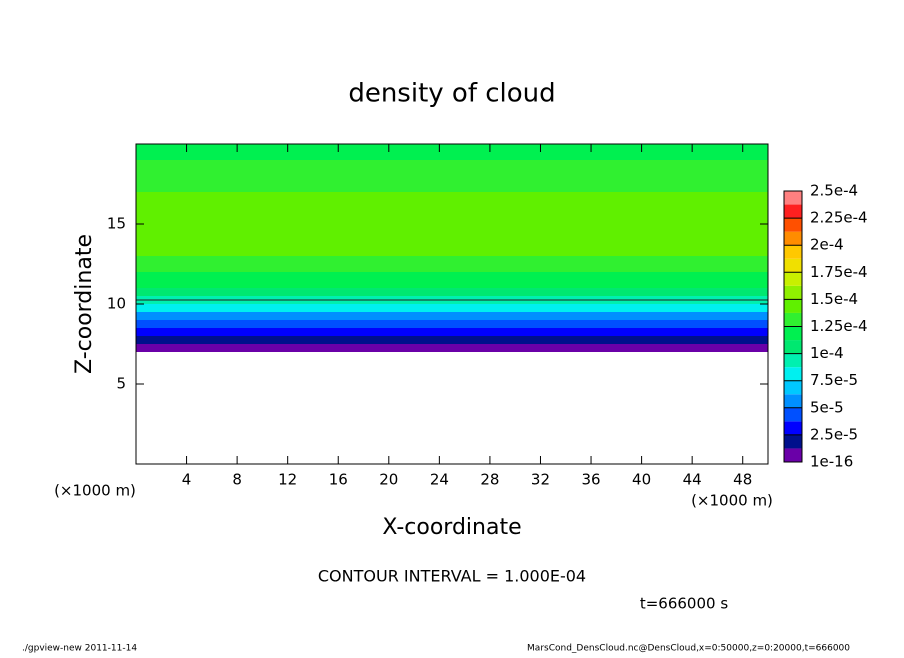 This screenshot has width=904, height=658. What do you see at coordinates (590, 480) in the screenshot?
I see `x-tick-label: 36` at bounding box center [590, 480].